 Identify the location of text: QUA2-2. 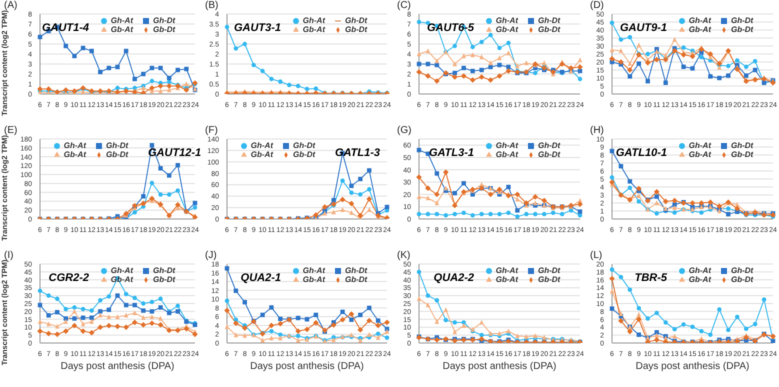
(454, 278).